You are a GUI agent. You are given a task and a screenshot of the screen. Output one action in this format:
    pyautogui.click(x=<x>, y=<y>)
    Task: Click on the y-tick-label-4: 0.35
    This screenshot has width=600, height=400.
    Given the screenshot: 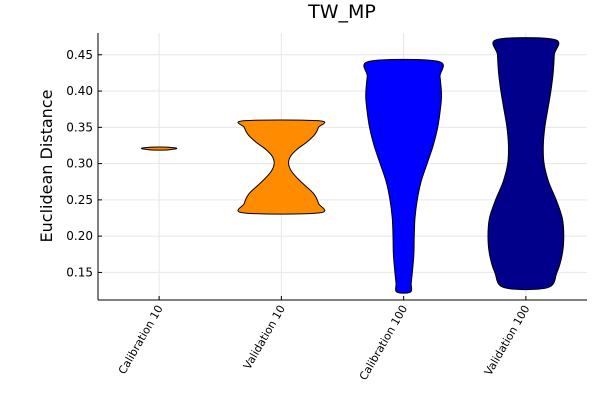 What is the action you would take?
    pyautogui.click(x=79, y=127)
    